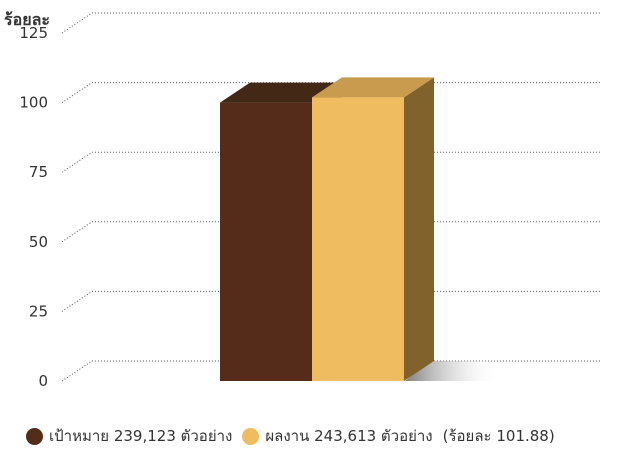  I want to click on legend-swatch-actual, so click(251, 436).